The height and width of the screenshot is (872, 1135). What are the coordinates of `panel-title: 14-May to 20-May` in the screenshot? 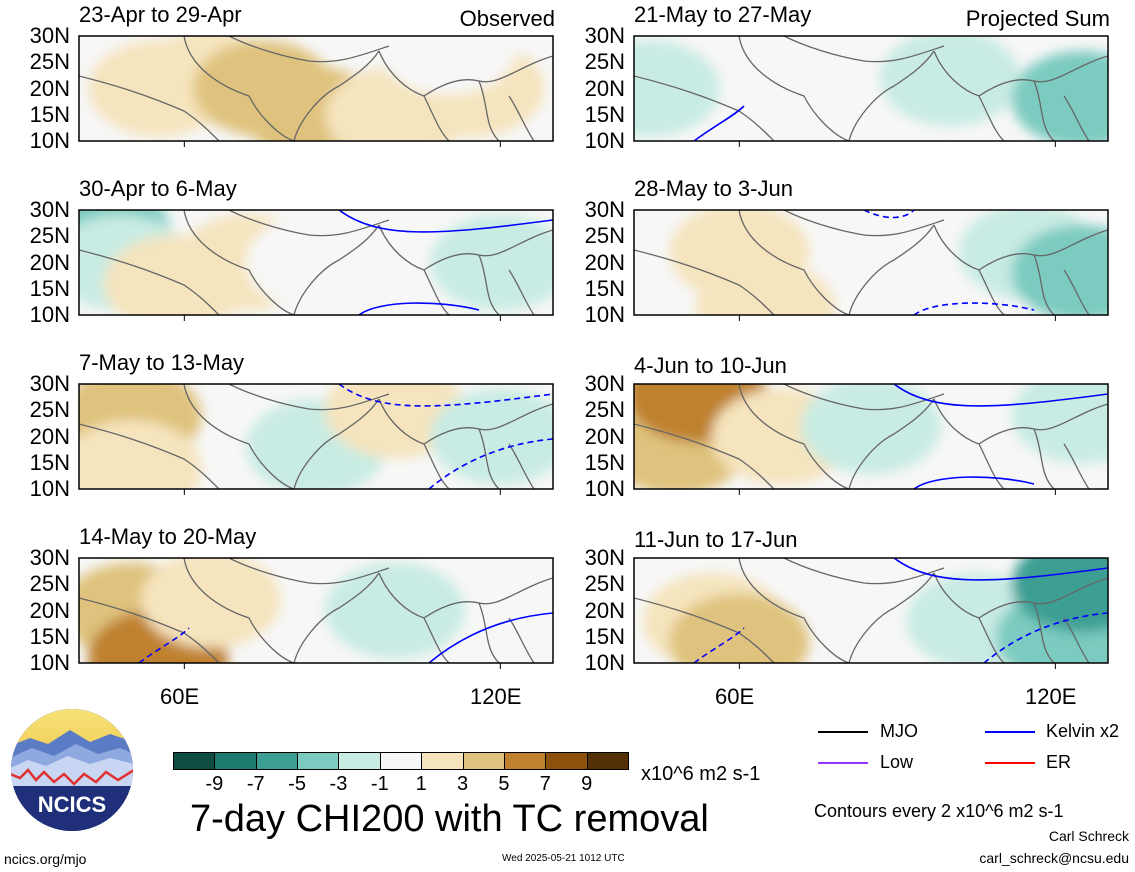 It's located at (168, 536).